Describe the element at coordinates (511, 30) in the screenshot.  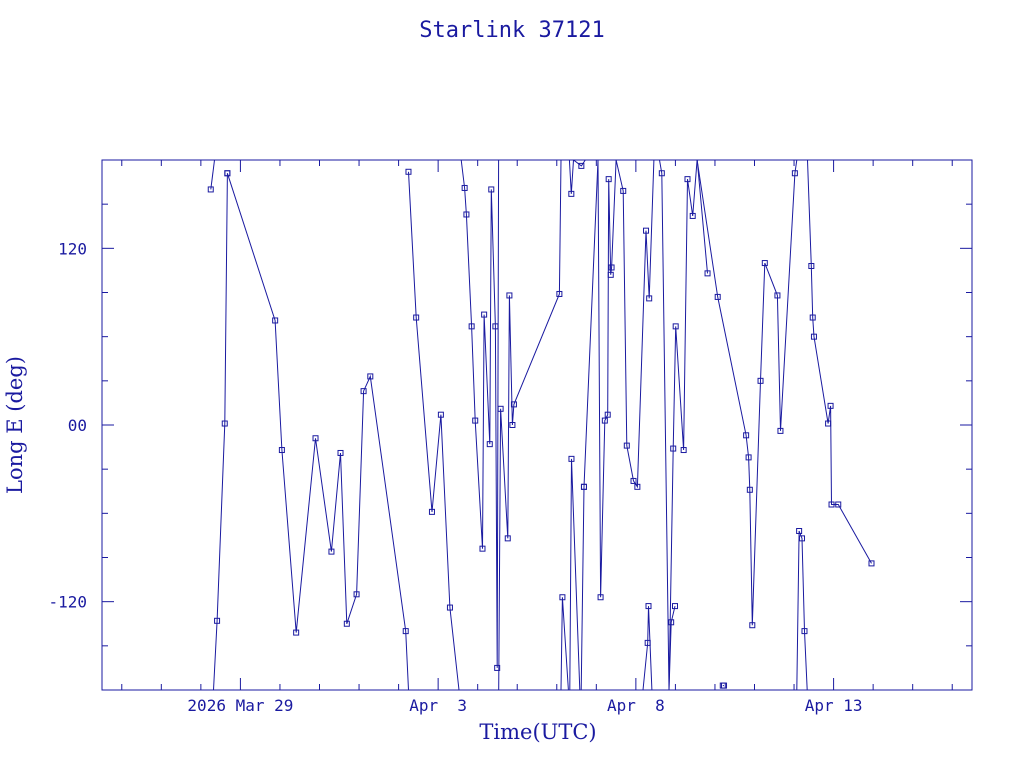
I see `chart-title: Starlink 37121` at that location.